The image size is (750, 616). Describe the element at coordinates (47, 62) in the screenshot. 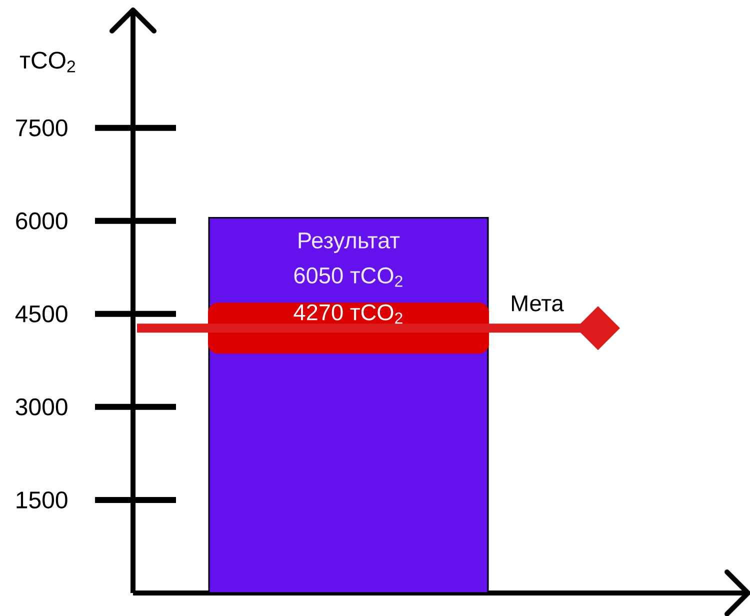

I see `y-axis-title: тCO$_{2}$` at that location.